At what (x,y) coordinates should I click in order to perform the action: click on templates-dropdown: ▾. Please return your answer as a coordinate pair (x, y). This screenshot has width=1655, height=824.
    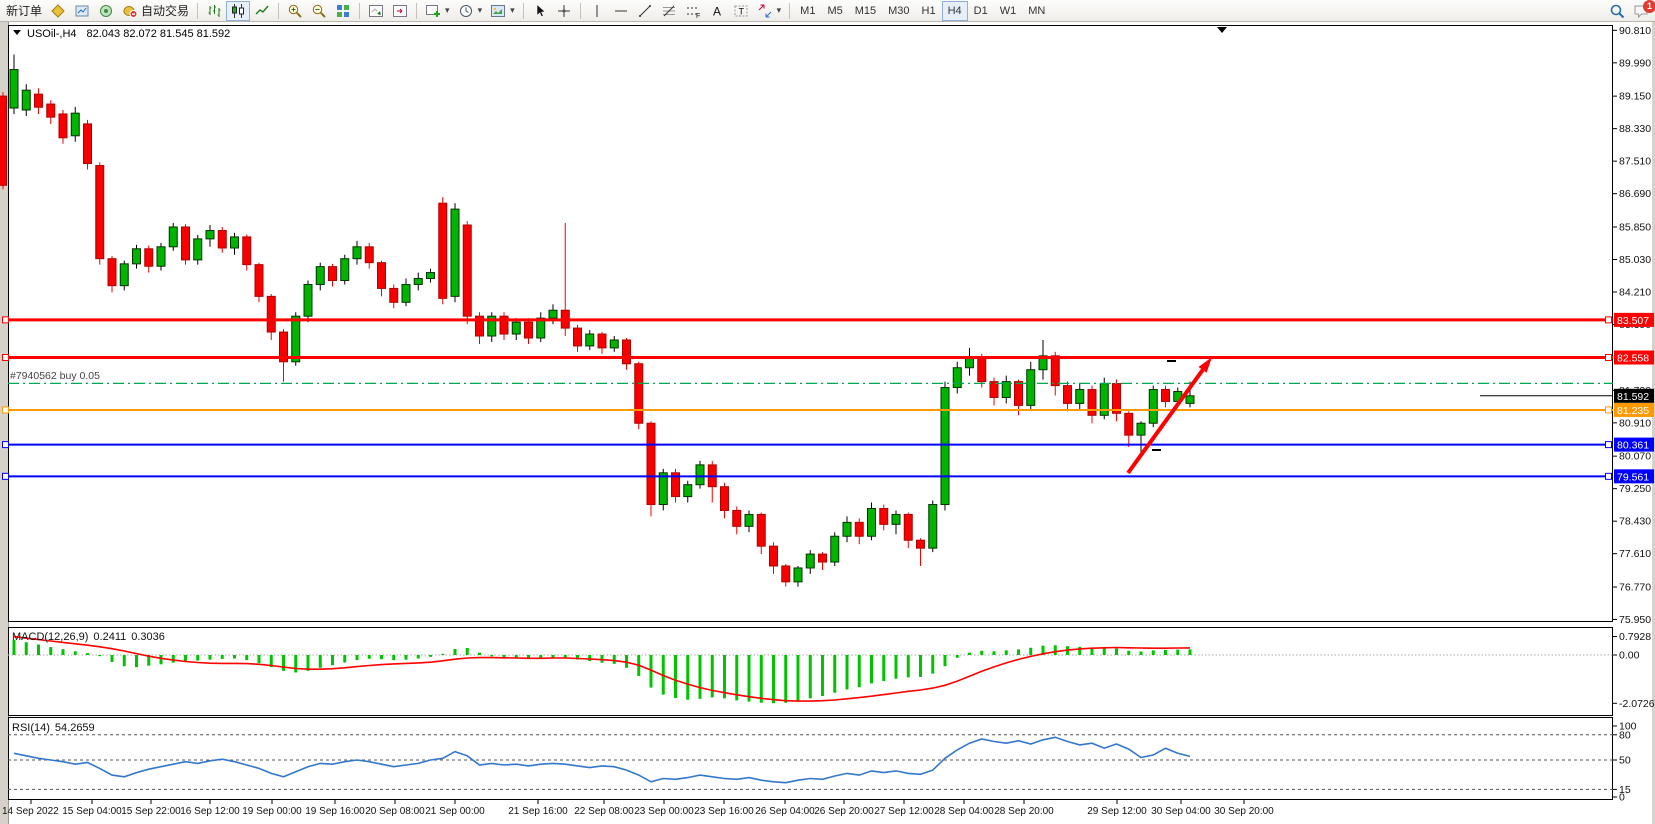
    Looking at the image, I should click on (502, 11).